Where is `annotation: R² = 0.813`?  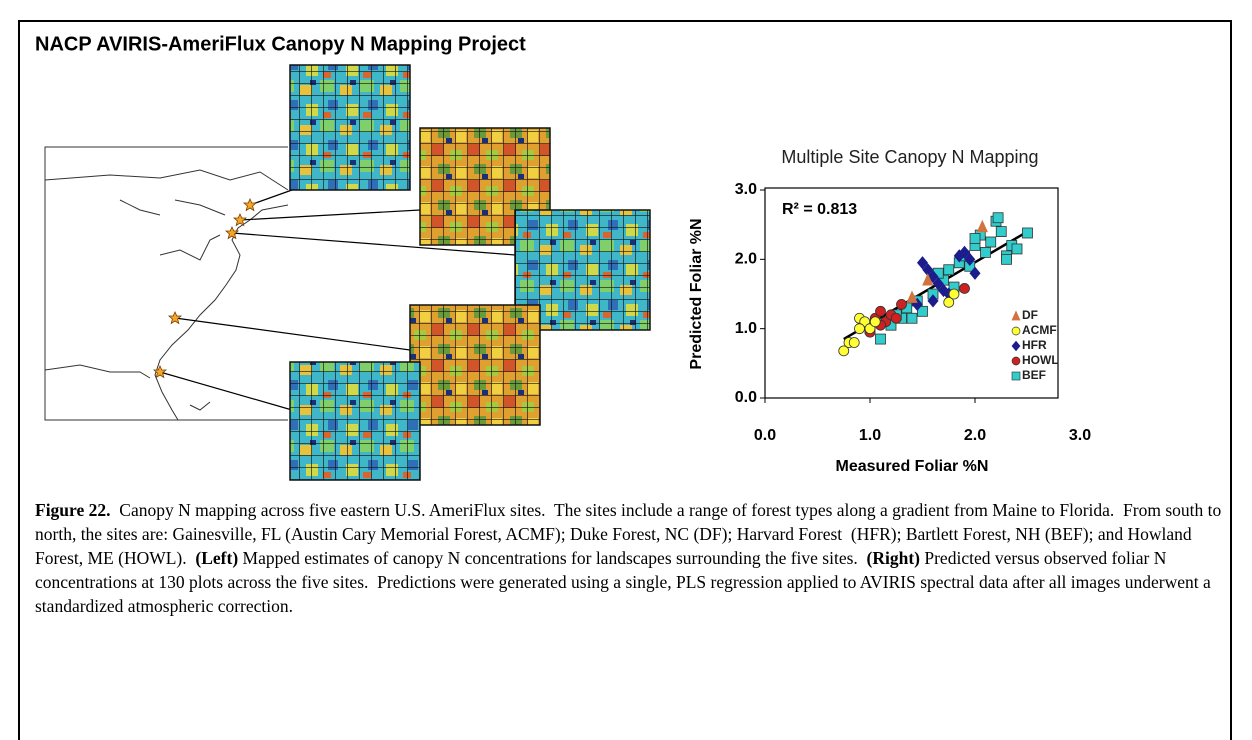
annotation: R² = 0.813 is located at coordinates (819, 209).